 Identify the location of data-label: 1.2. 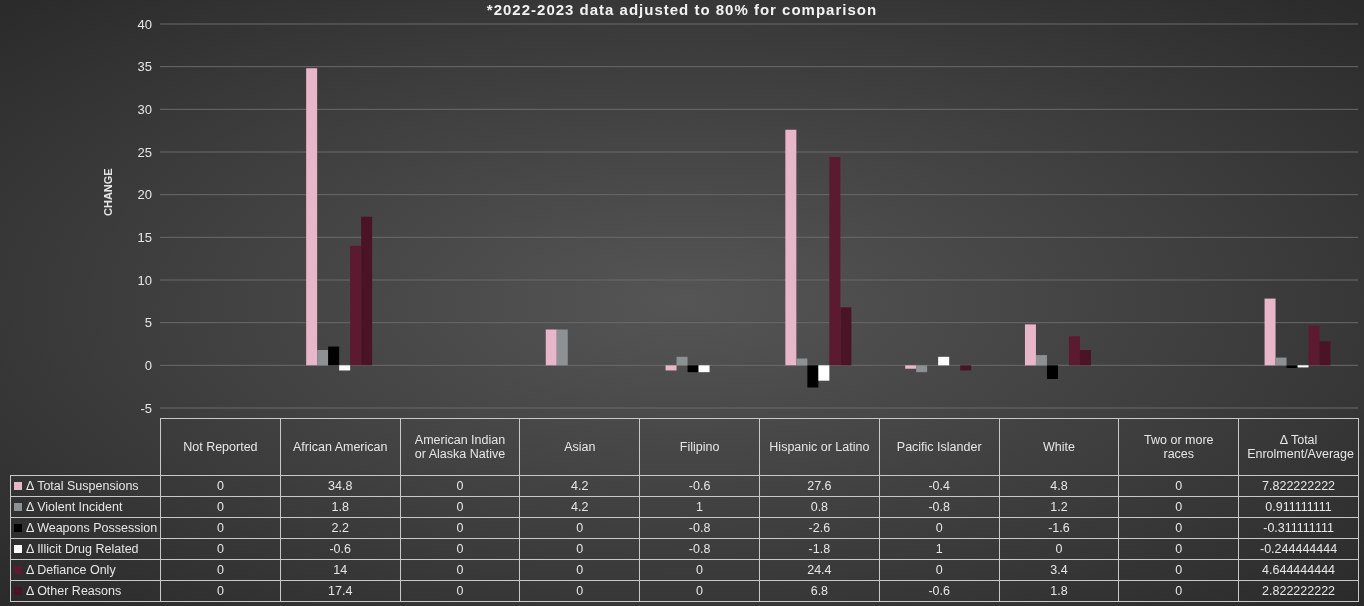
(1059, 507).